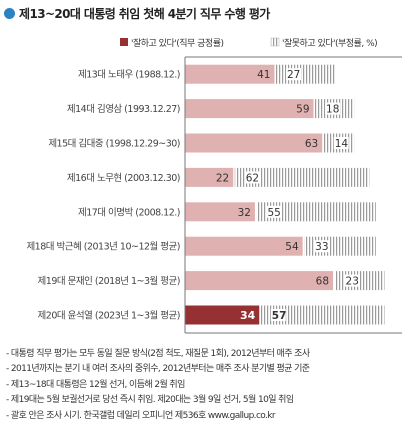 This screenshot has width=411, height=434. Describe the element at coordinates (322, 282) in the screenshot. I see `value-label-positive: 68` at that location.